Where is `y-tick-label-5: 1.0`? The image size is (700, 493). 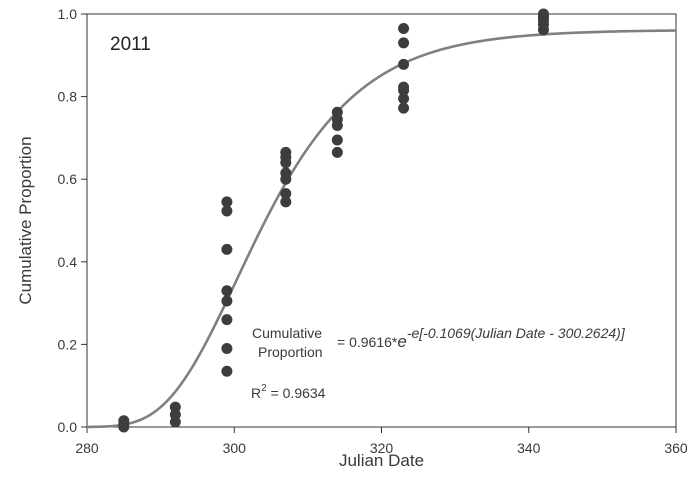
y-tick-label-5: 1.0 is located at coordinates (68, 14).